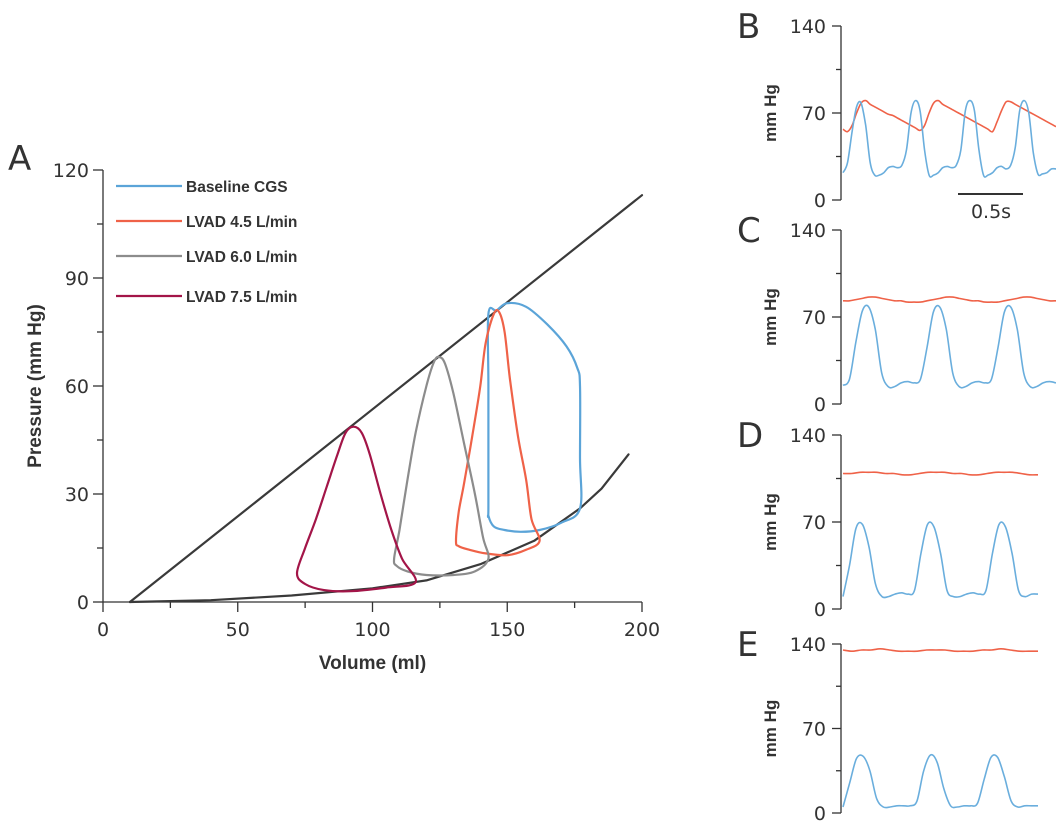 The width and height of the screenshot is (1056, 822). What do you see at coordinates (372, 663) in the screenshot?
I see `a-x-axis-title: Volume (ml)` at bounding box center [372, 663].